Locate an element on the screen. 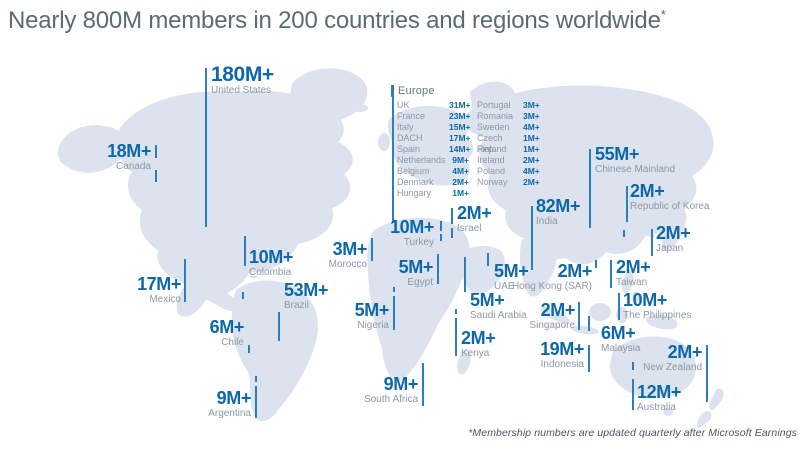  marker-united-states: 180M+ United States is located at coordinates (242, 80).